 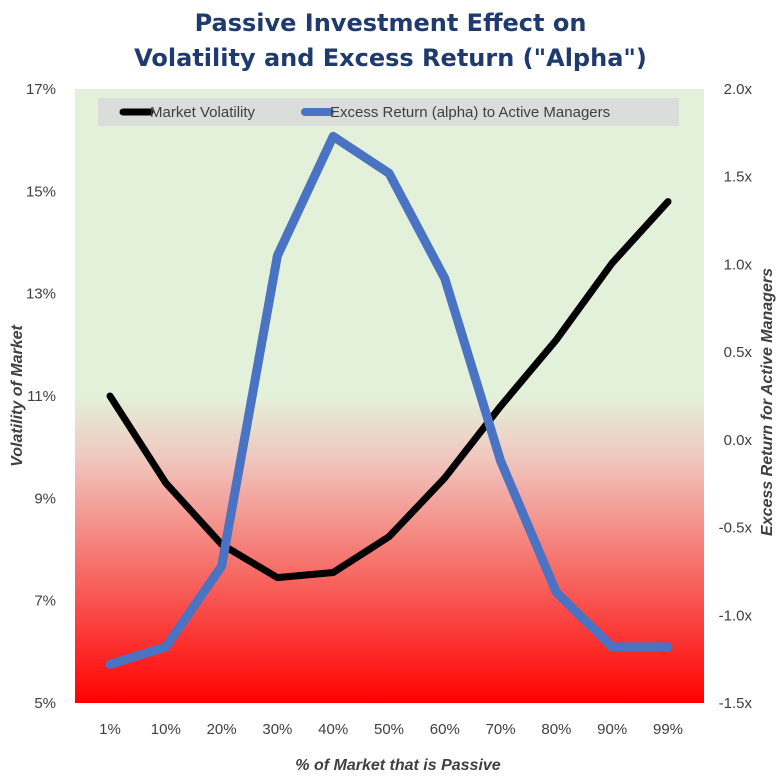 What do you see at coordinates (445, 729) in the screenshot?
I see `x-tick-label: 60%` at bounding box center [445, 729].